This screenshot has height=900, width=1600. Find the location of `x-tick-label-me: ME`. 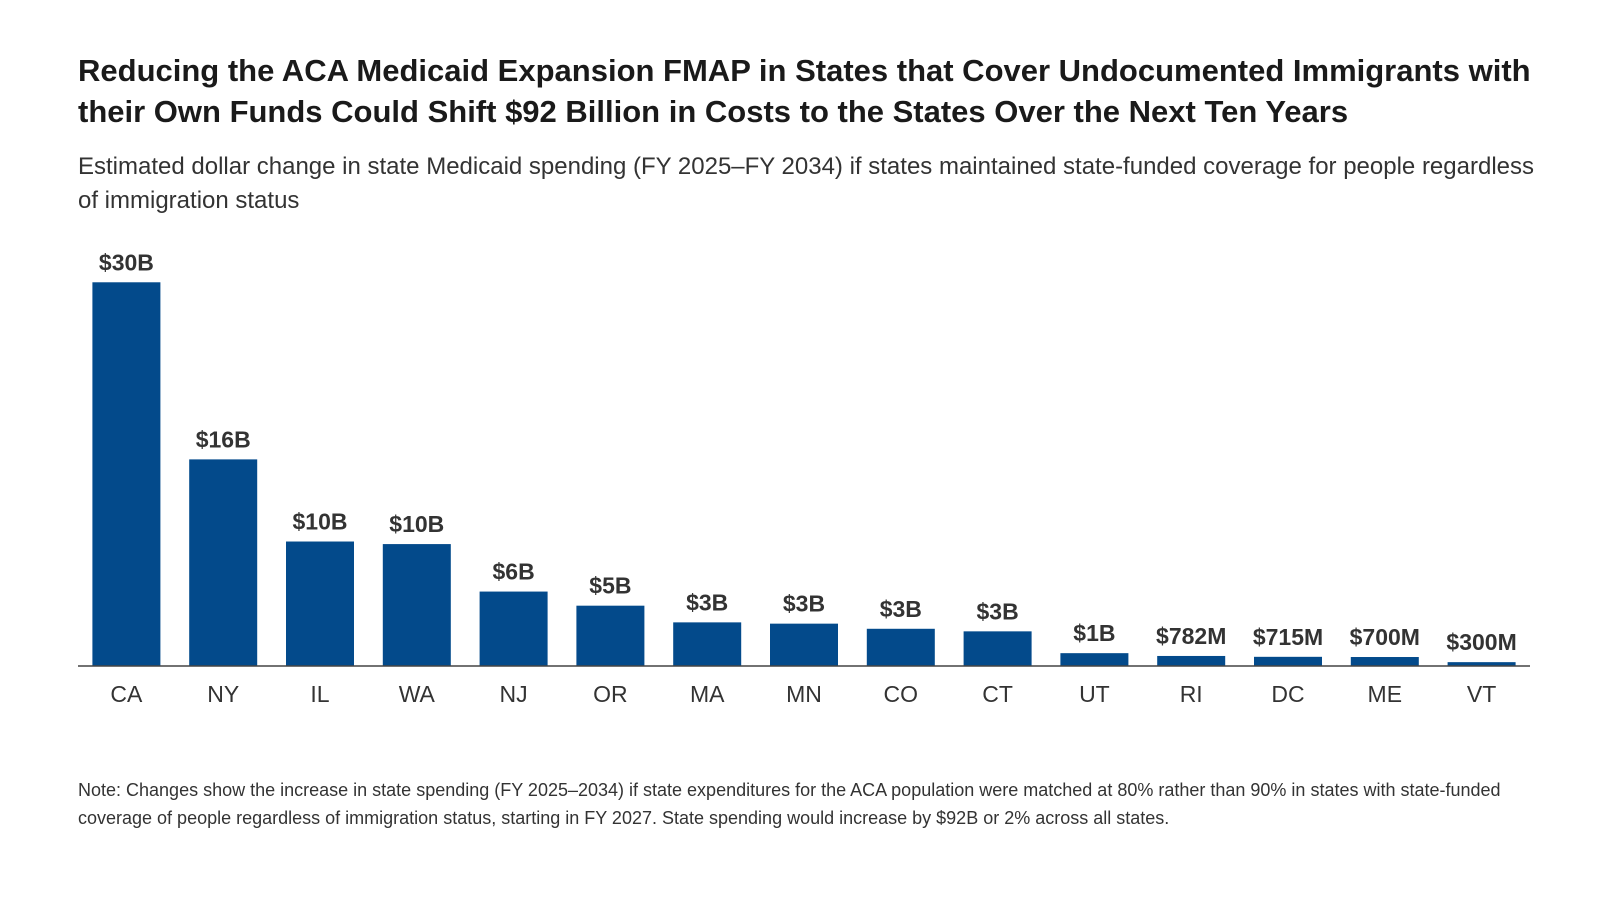

x-tick-label-me: ME is located at coordinates (1385, 694).